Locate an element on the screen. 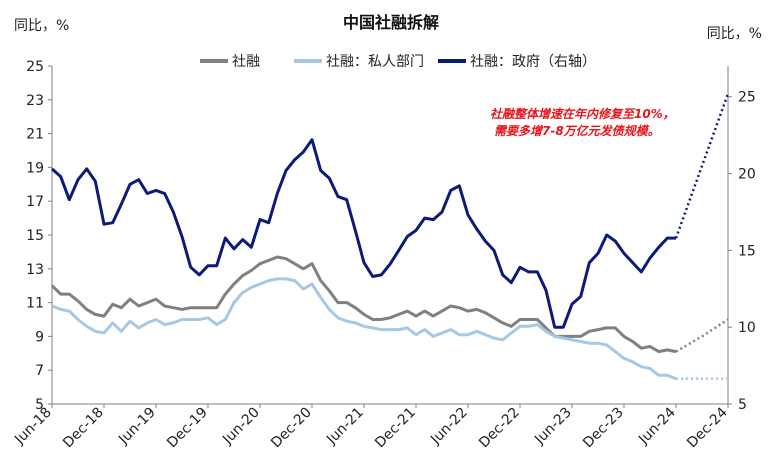  right-tick-label: 15 is located at coordinates (747, 251).